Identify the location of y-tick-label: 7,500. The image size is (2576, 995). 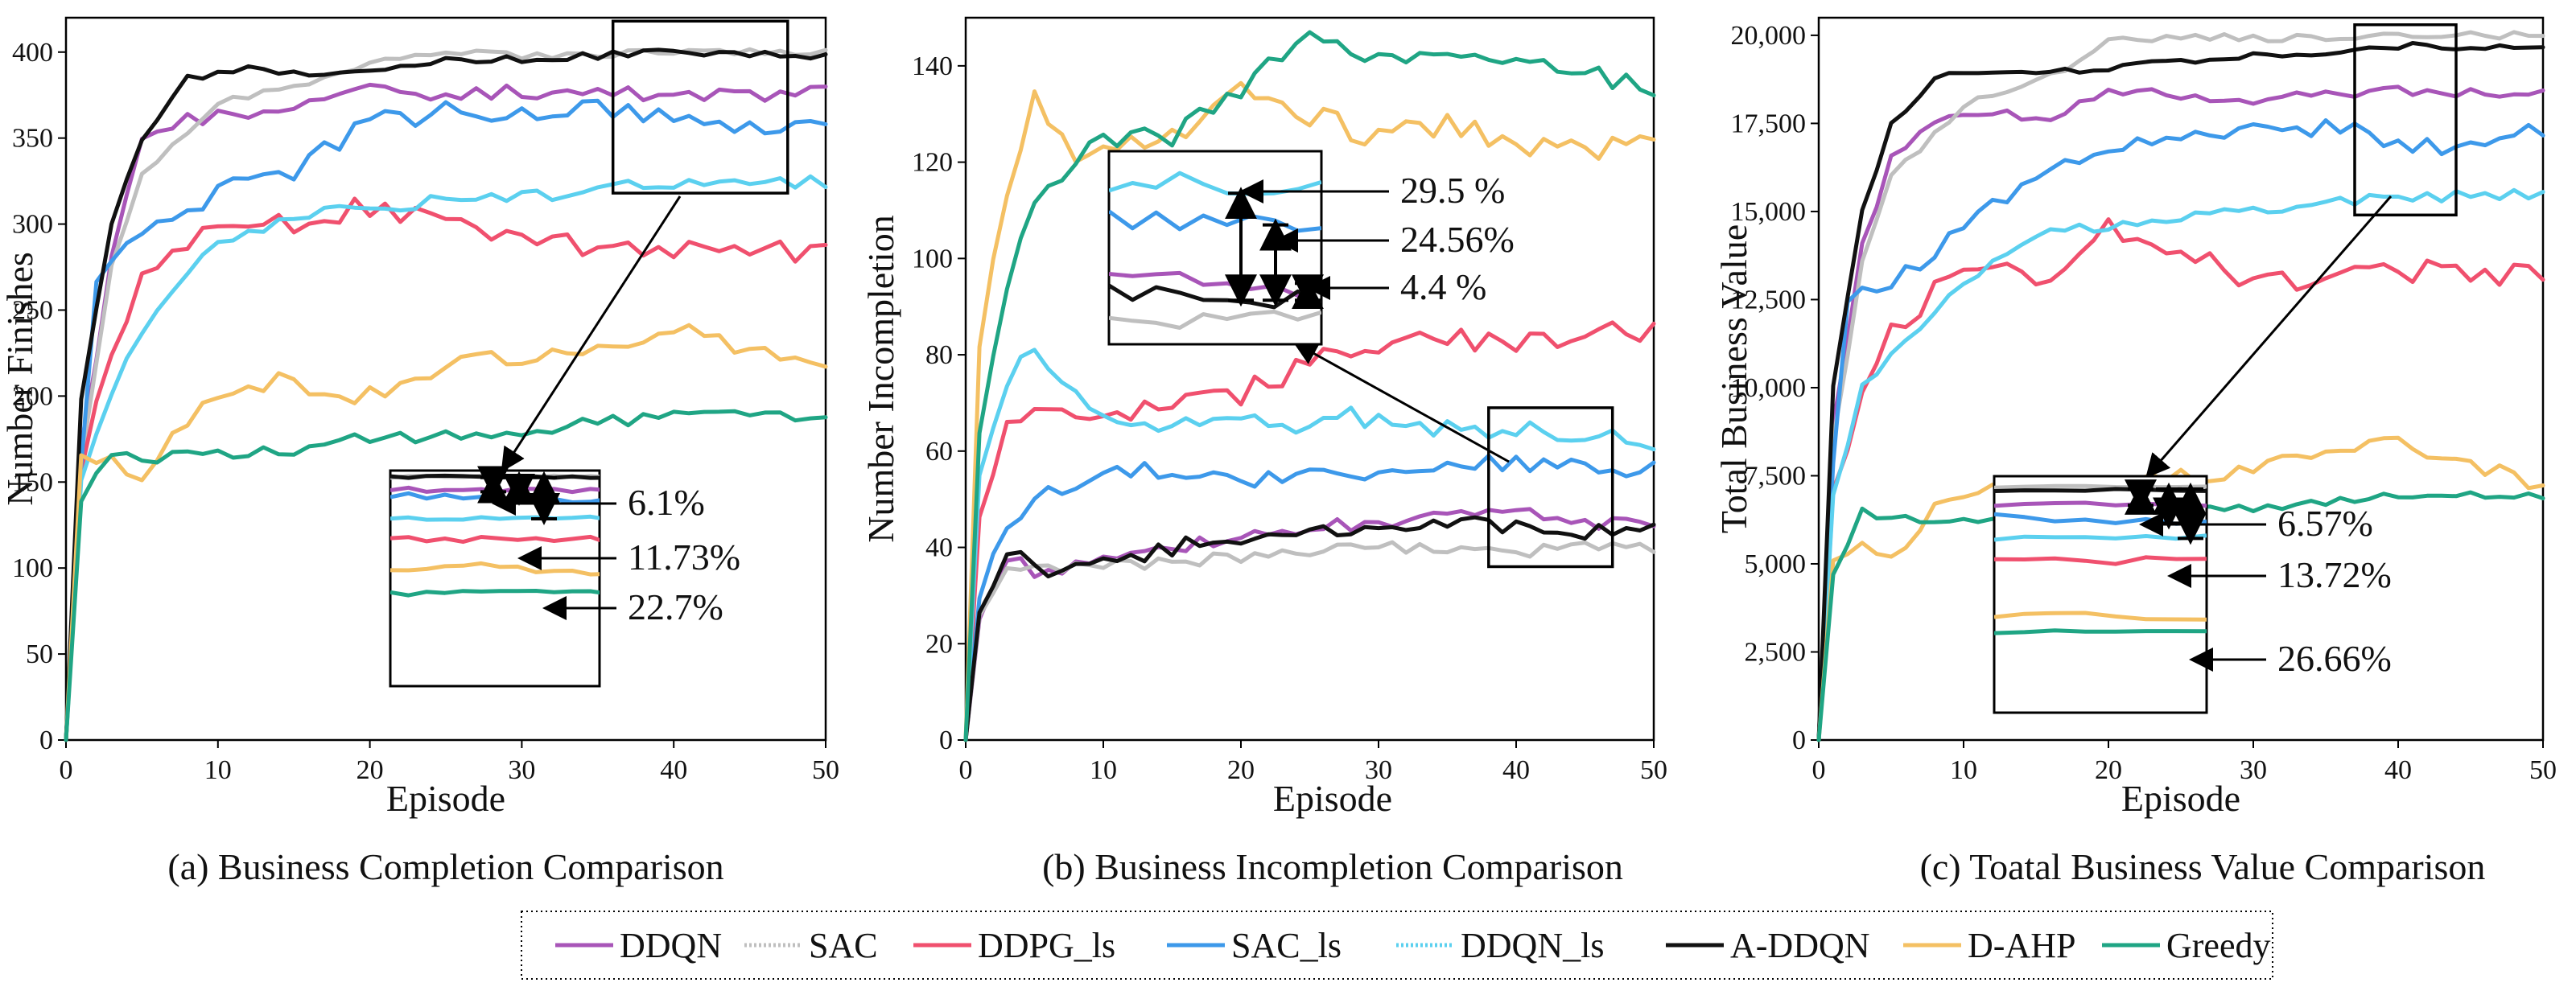
(1776, 476).